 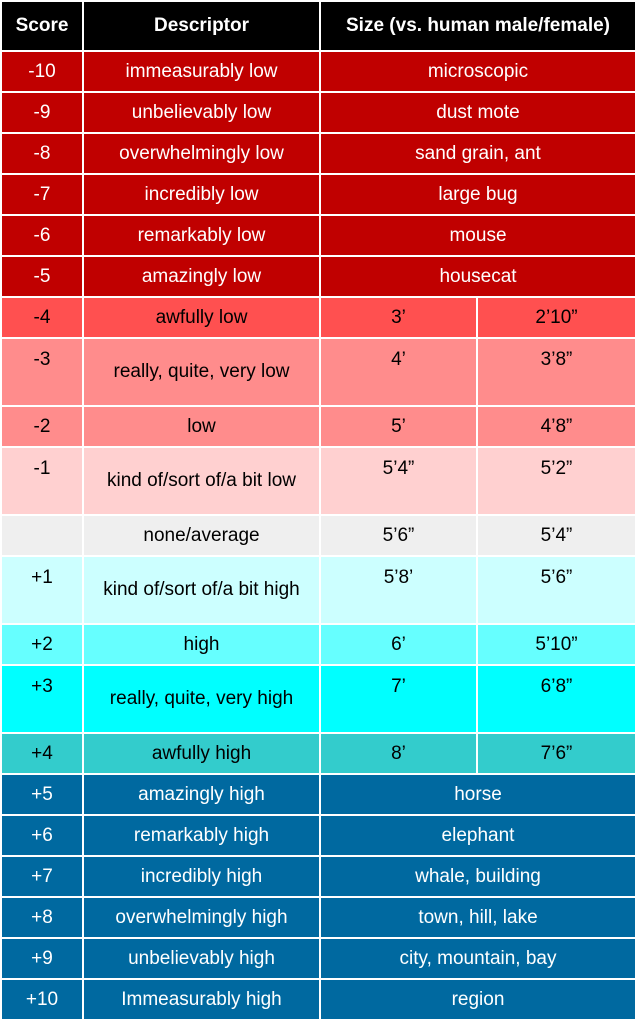 What do you see at coordinates (556, 482) in the screenshot?
I see `female-size-cell: 5’2”` at bounding box center [556, 482].